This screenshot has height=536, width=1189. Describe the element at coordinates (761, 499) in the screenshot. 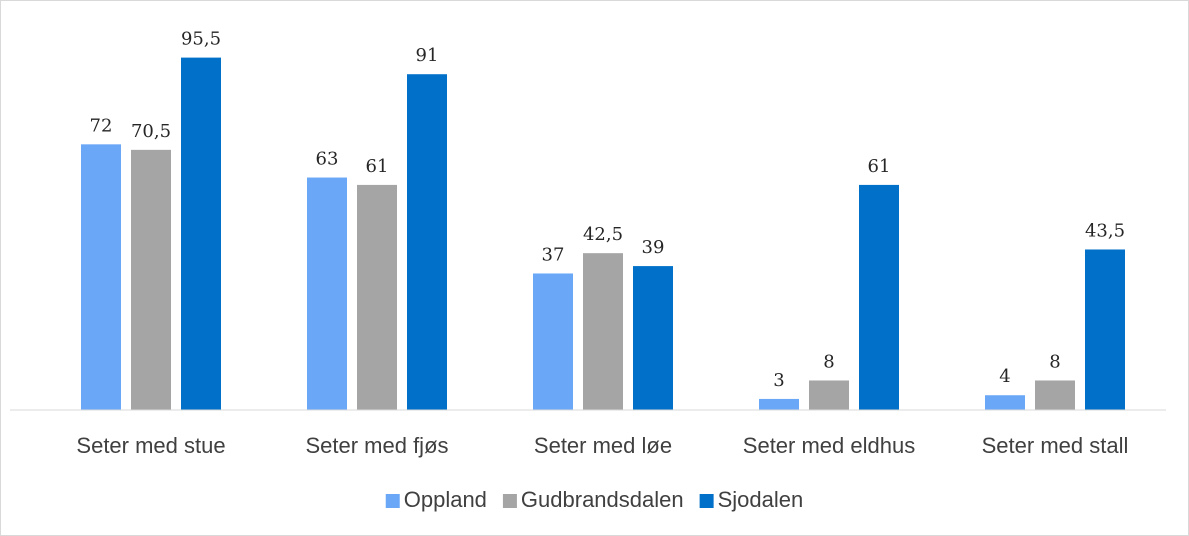

I see `legend-label: Sjodalen` at that location.